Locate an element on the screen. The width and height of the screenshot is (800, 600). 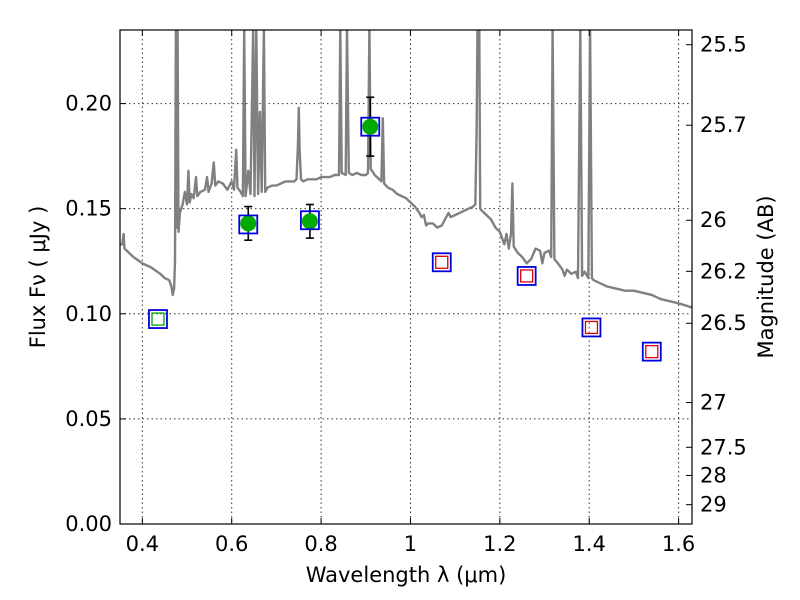
x-tick-label: 1.2 is located at coordinates (499, 544).